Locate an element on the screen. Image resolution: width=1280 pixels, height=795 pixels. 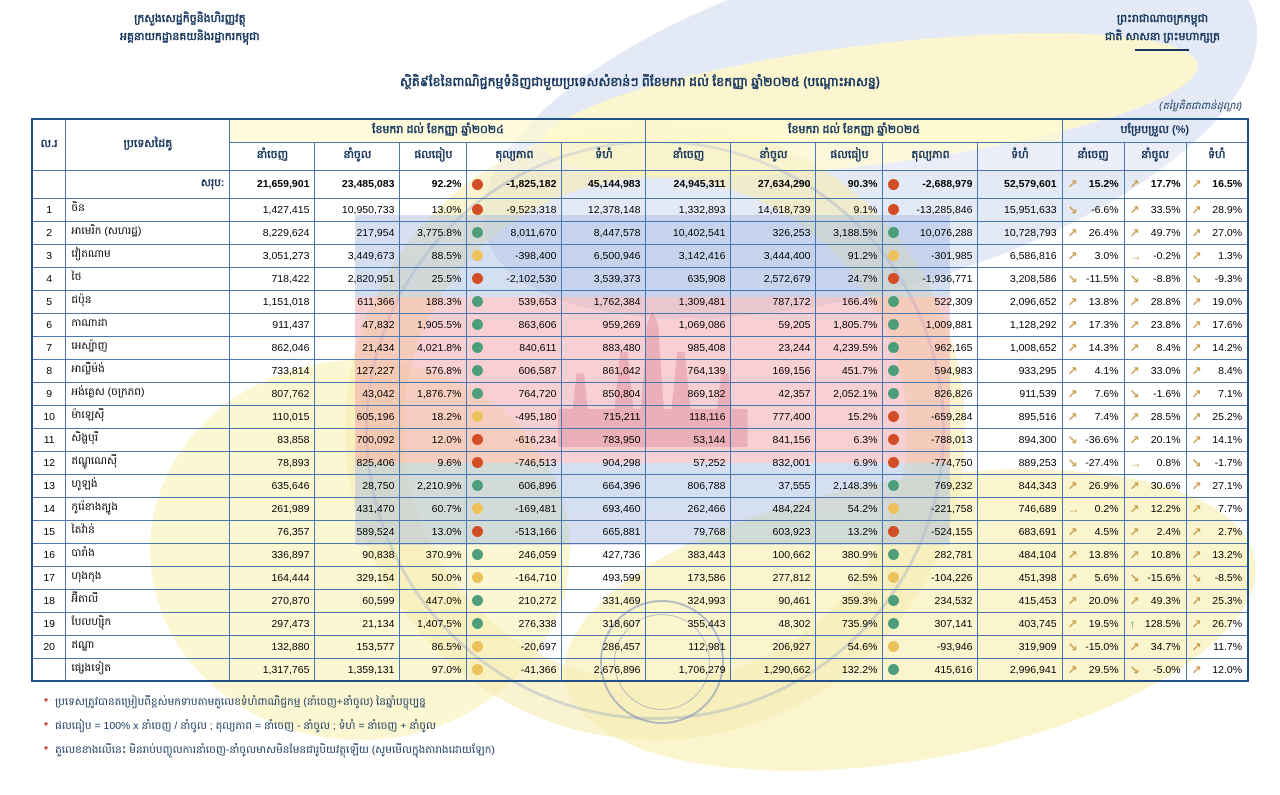
cell-ratio-2025: 359.3% is located at coordinates (849, 600).